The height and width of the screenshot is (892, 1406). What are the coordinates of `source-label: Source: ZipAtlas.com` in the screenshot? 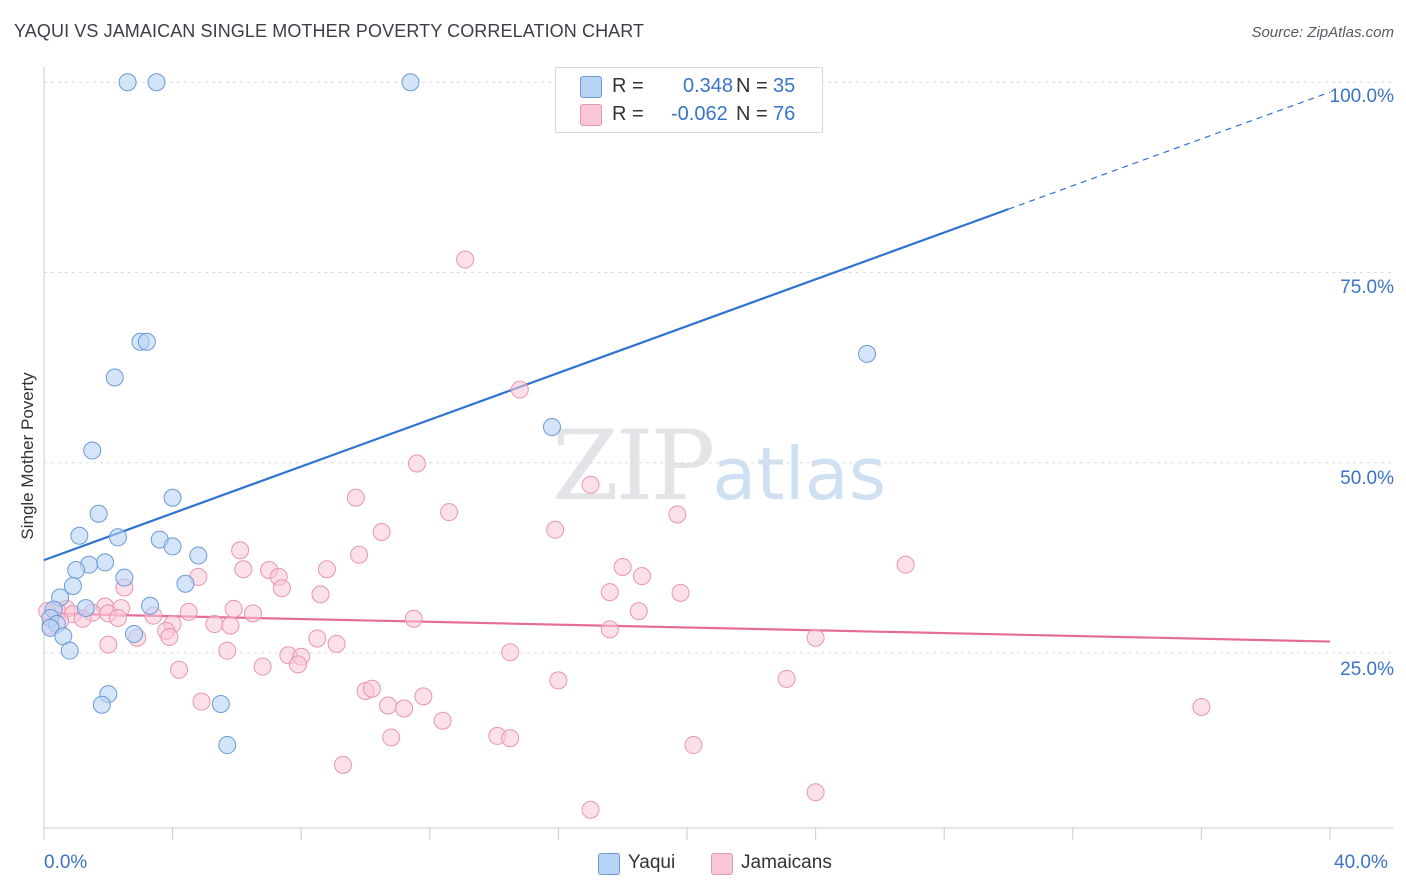 It's located at (1322, 32).